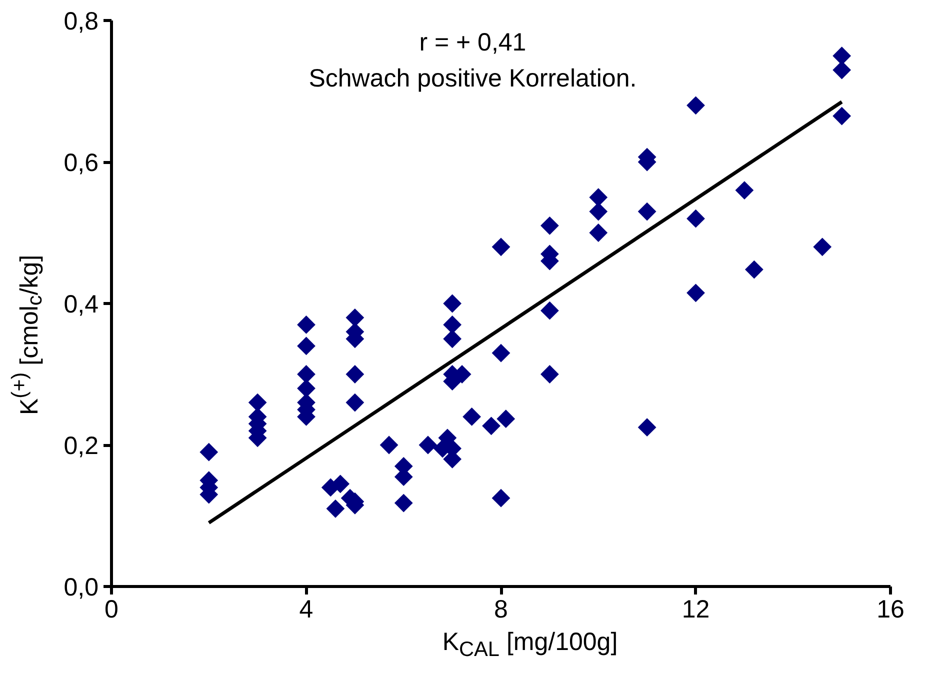  I want to click on y-tick-label: 0,2, so click(81, 446).